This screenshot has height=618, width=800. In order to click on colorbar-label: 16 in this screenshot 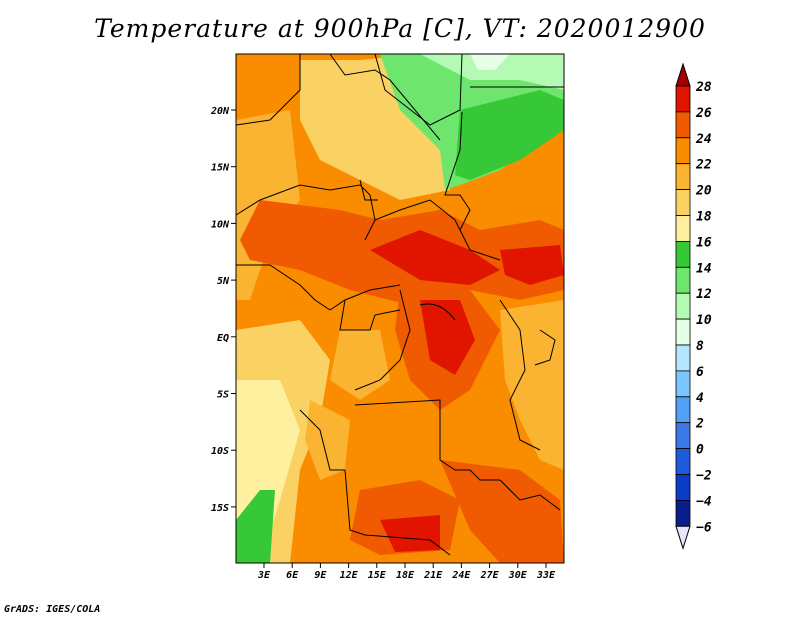, I will do `click(704, 242)`.